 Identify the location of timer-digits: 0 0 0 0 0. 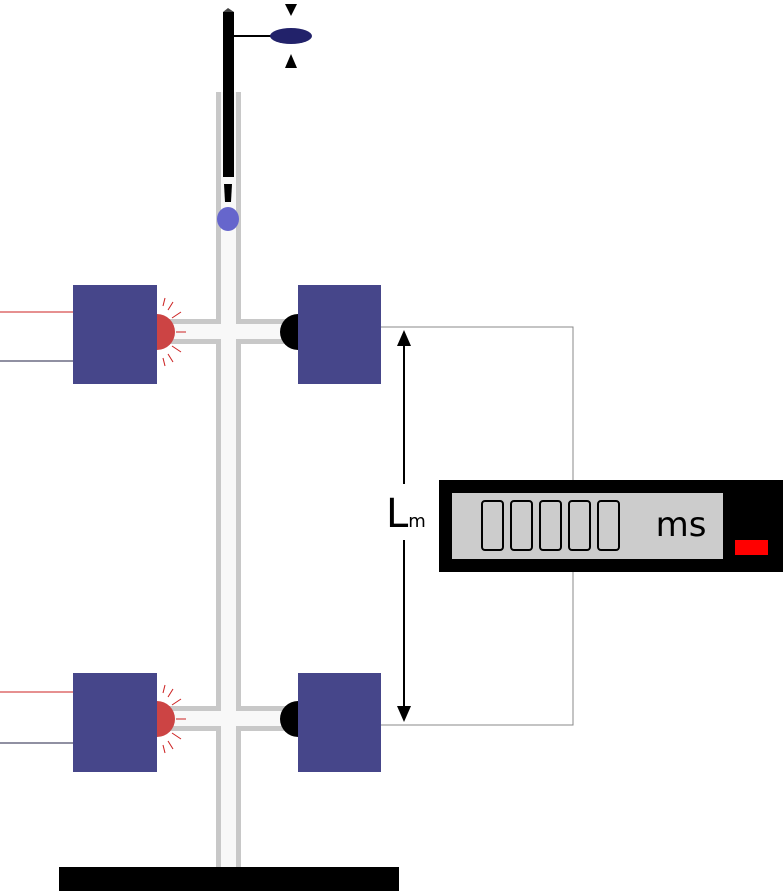
(550, 525).